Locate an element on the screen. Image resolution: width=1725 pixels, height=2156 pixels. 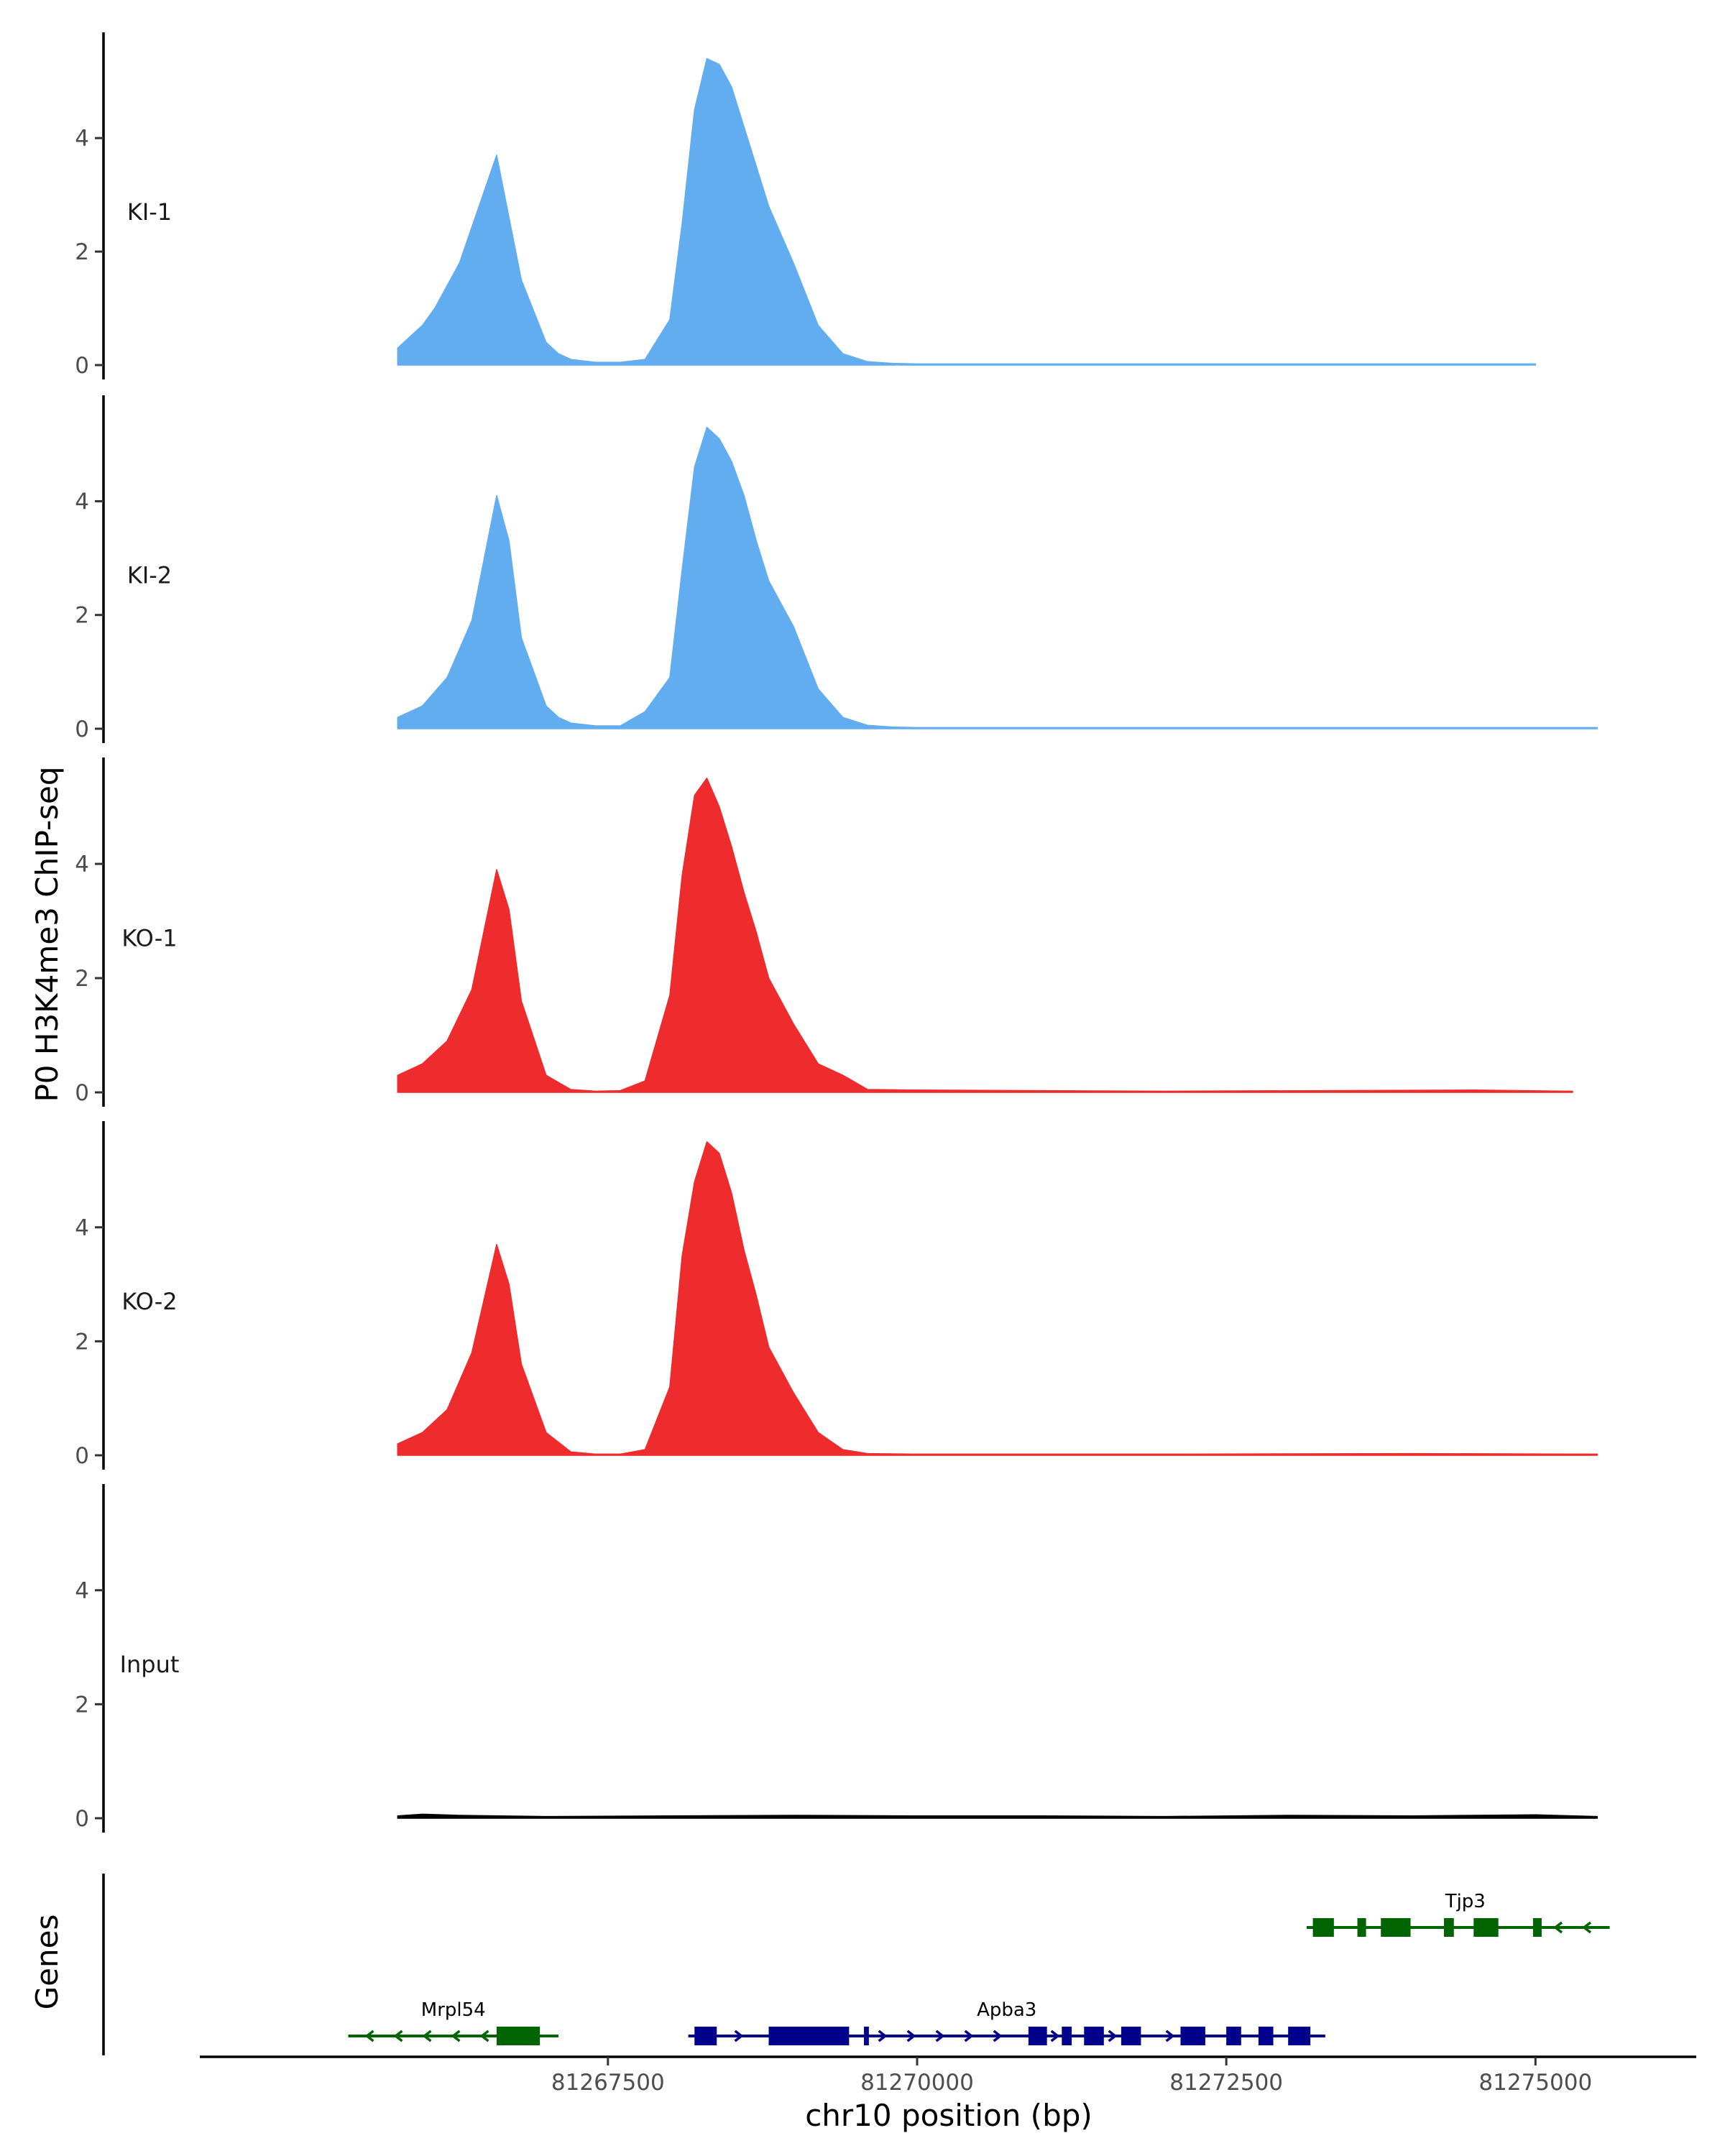
track-label: Input is located at coordinates (150, 1665).